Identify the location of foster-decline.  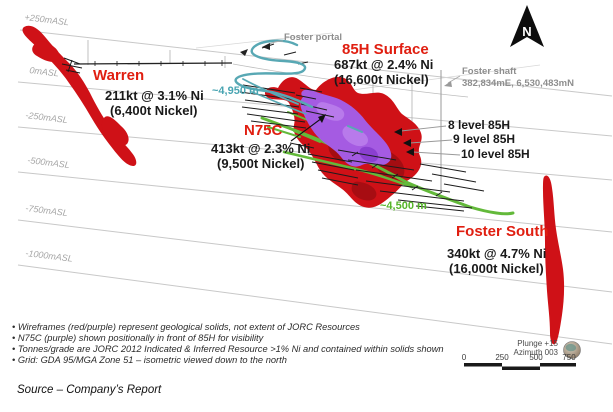
(298, 86).